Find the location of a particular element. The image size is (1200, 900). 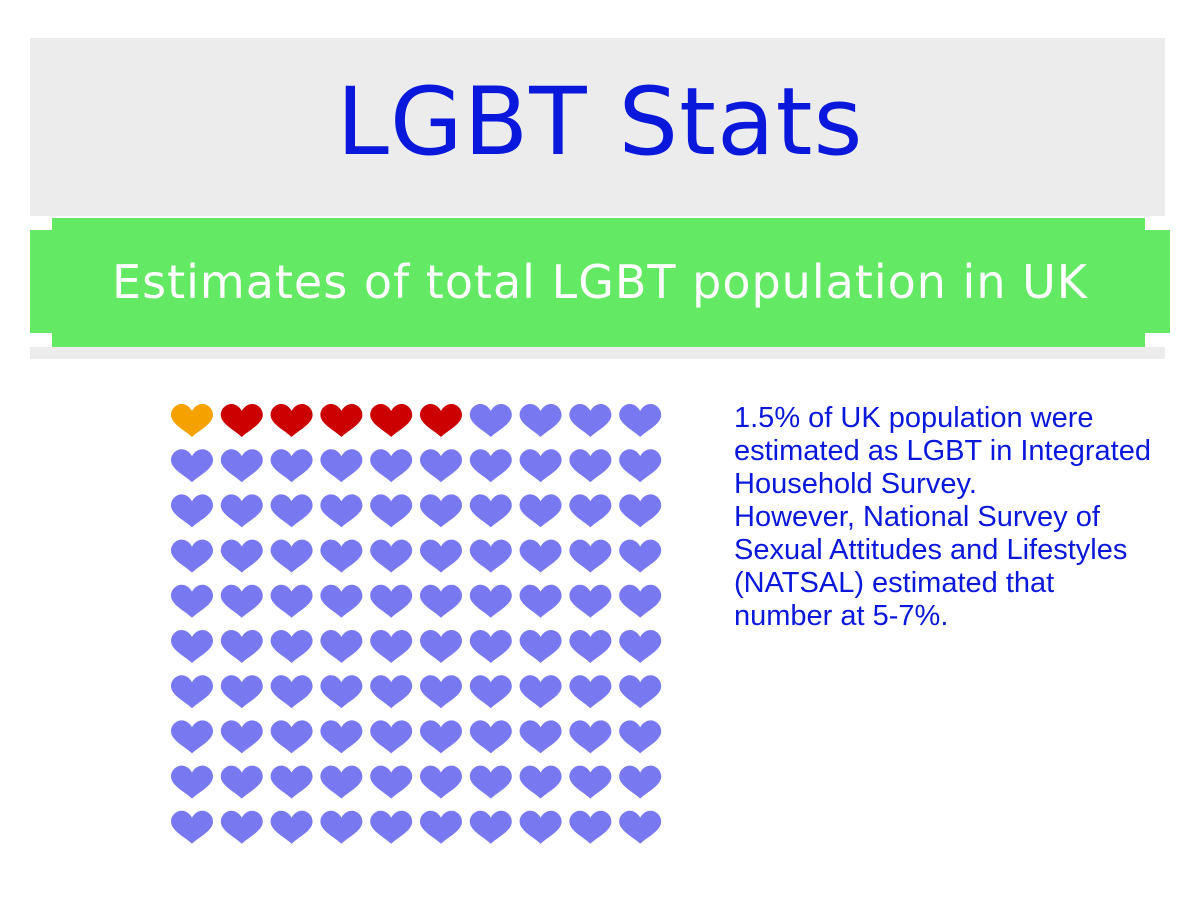

page-title: LGBT Stats is located at coordinates (600, 122).